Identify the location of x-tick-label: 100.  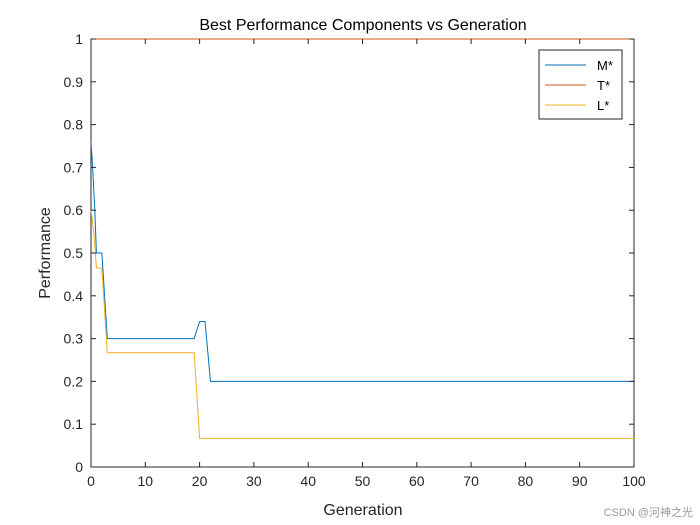
(634, 481).